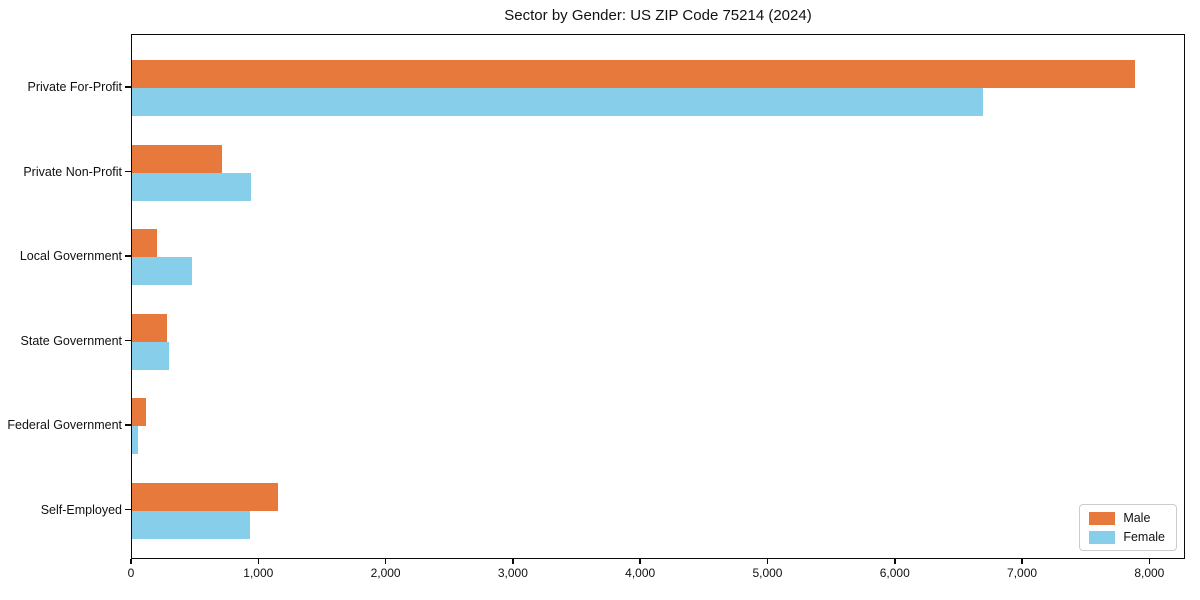 This screenshot has width=1200, height=600. Describe the element at coordinates (131, 573) in the screenshot. I see `x-tick-label: 0` at that location.